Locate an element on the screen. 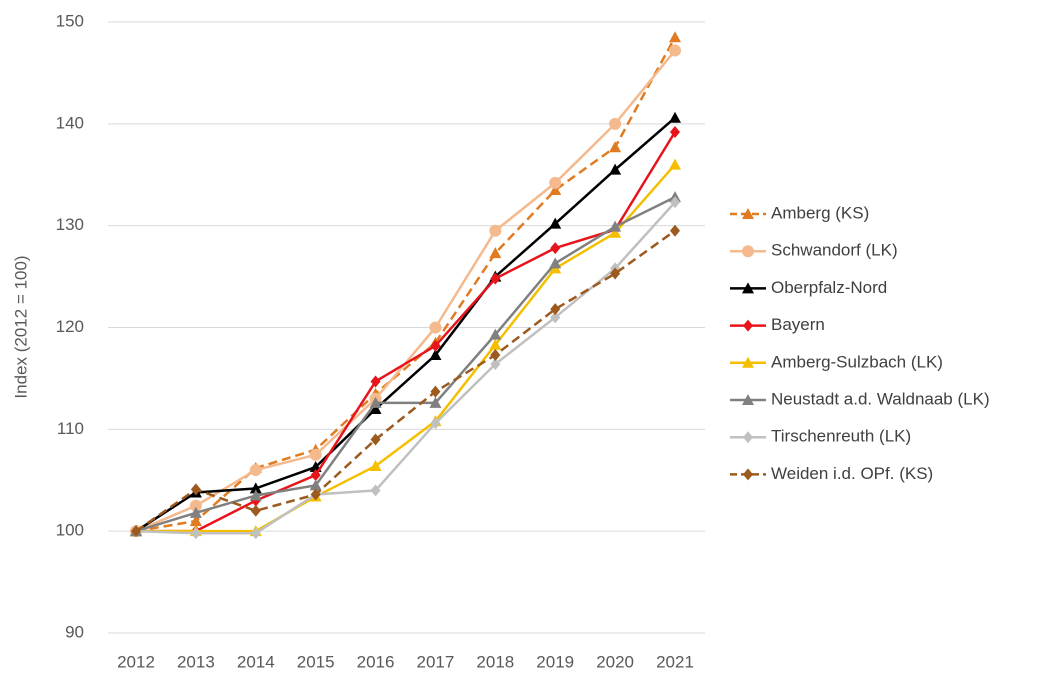 Image resolution: width=1044 pixels, height=678 pixels. x-tick-label: 2015 is located at coordinates (316, 661).